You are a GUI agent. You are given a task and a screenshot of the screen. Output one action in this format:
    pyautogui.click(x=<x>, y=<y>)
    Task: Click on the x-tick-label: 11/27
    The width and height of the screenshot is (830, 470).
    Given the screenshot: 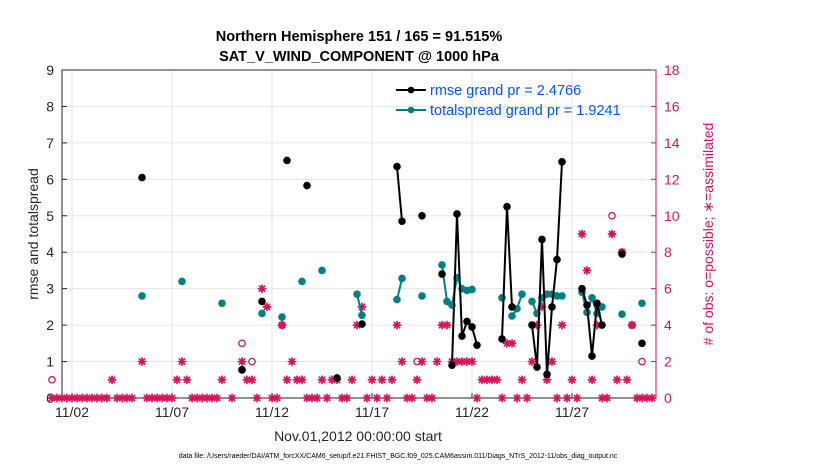 What is the action you would take?
    pyautogui.click(x=572, y=412)
    